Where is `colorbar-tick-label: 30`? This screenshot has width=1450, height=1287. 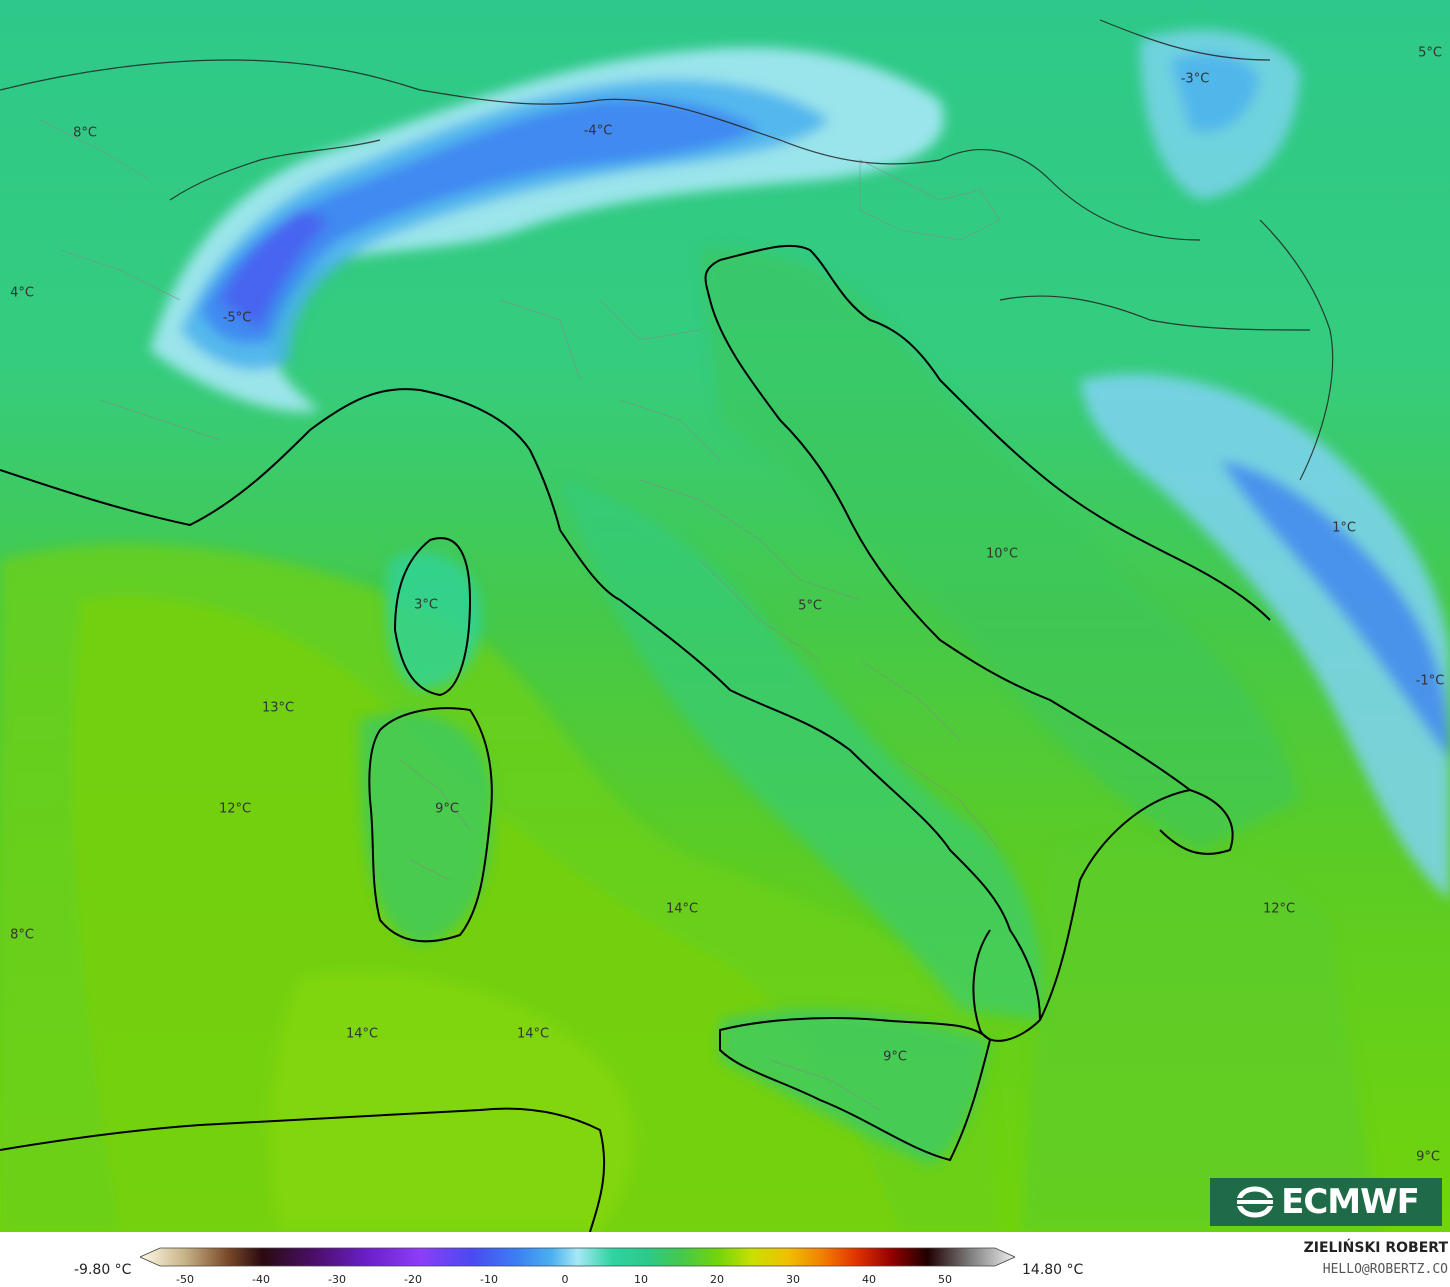 colorbar-tick-label: 30 is located at coordinates (793, 1279).